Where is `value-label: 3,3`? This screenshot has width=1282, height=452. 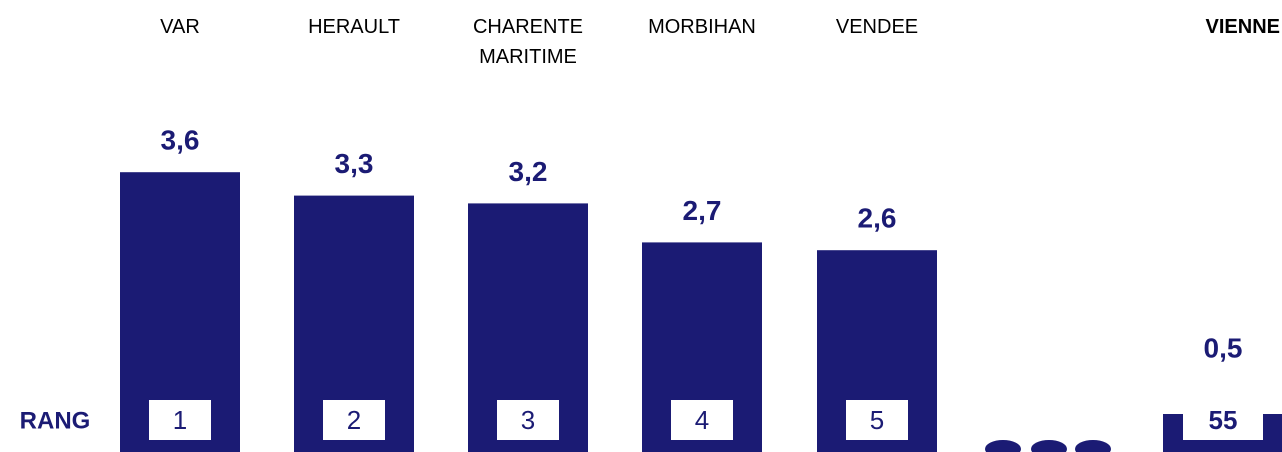 value-label: 3,3 is located at coordinates (354, 163).